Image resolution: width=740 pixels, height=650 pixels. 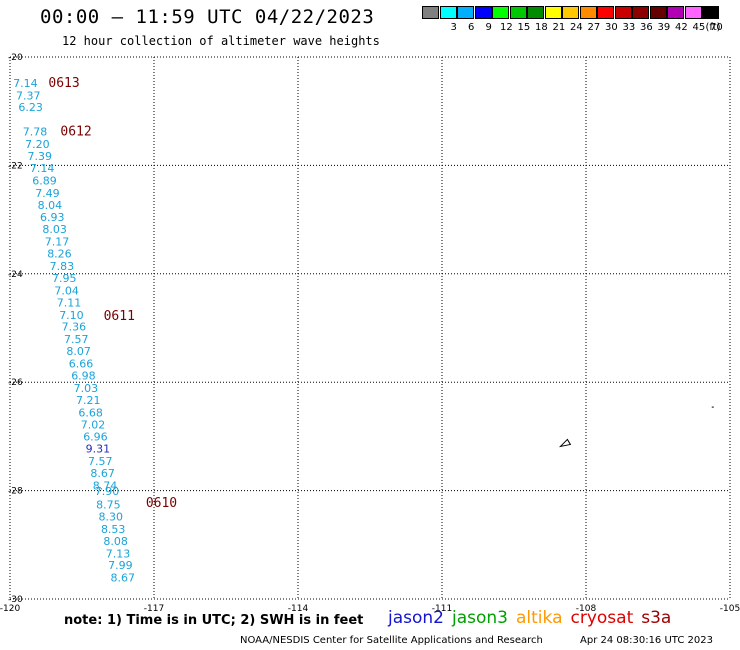 What do you see at coordinates (480, 618) in the screenshot?
I see `satellite-legend-entry: jason3` at bounding box center [480, 618].